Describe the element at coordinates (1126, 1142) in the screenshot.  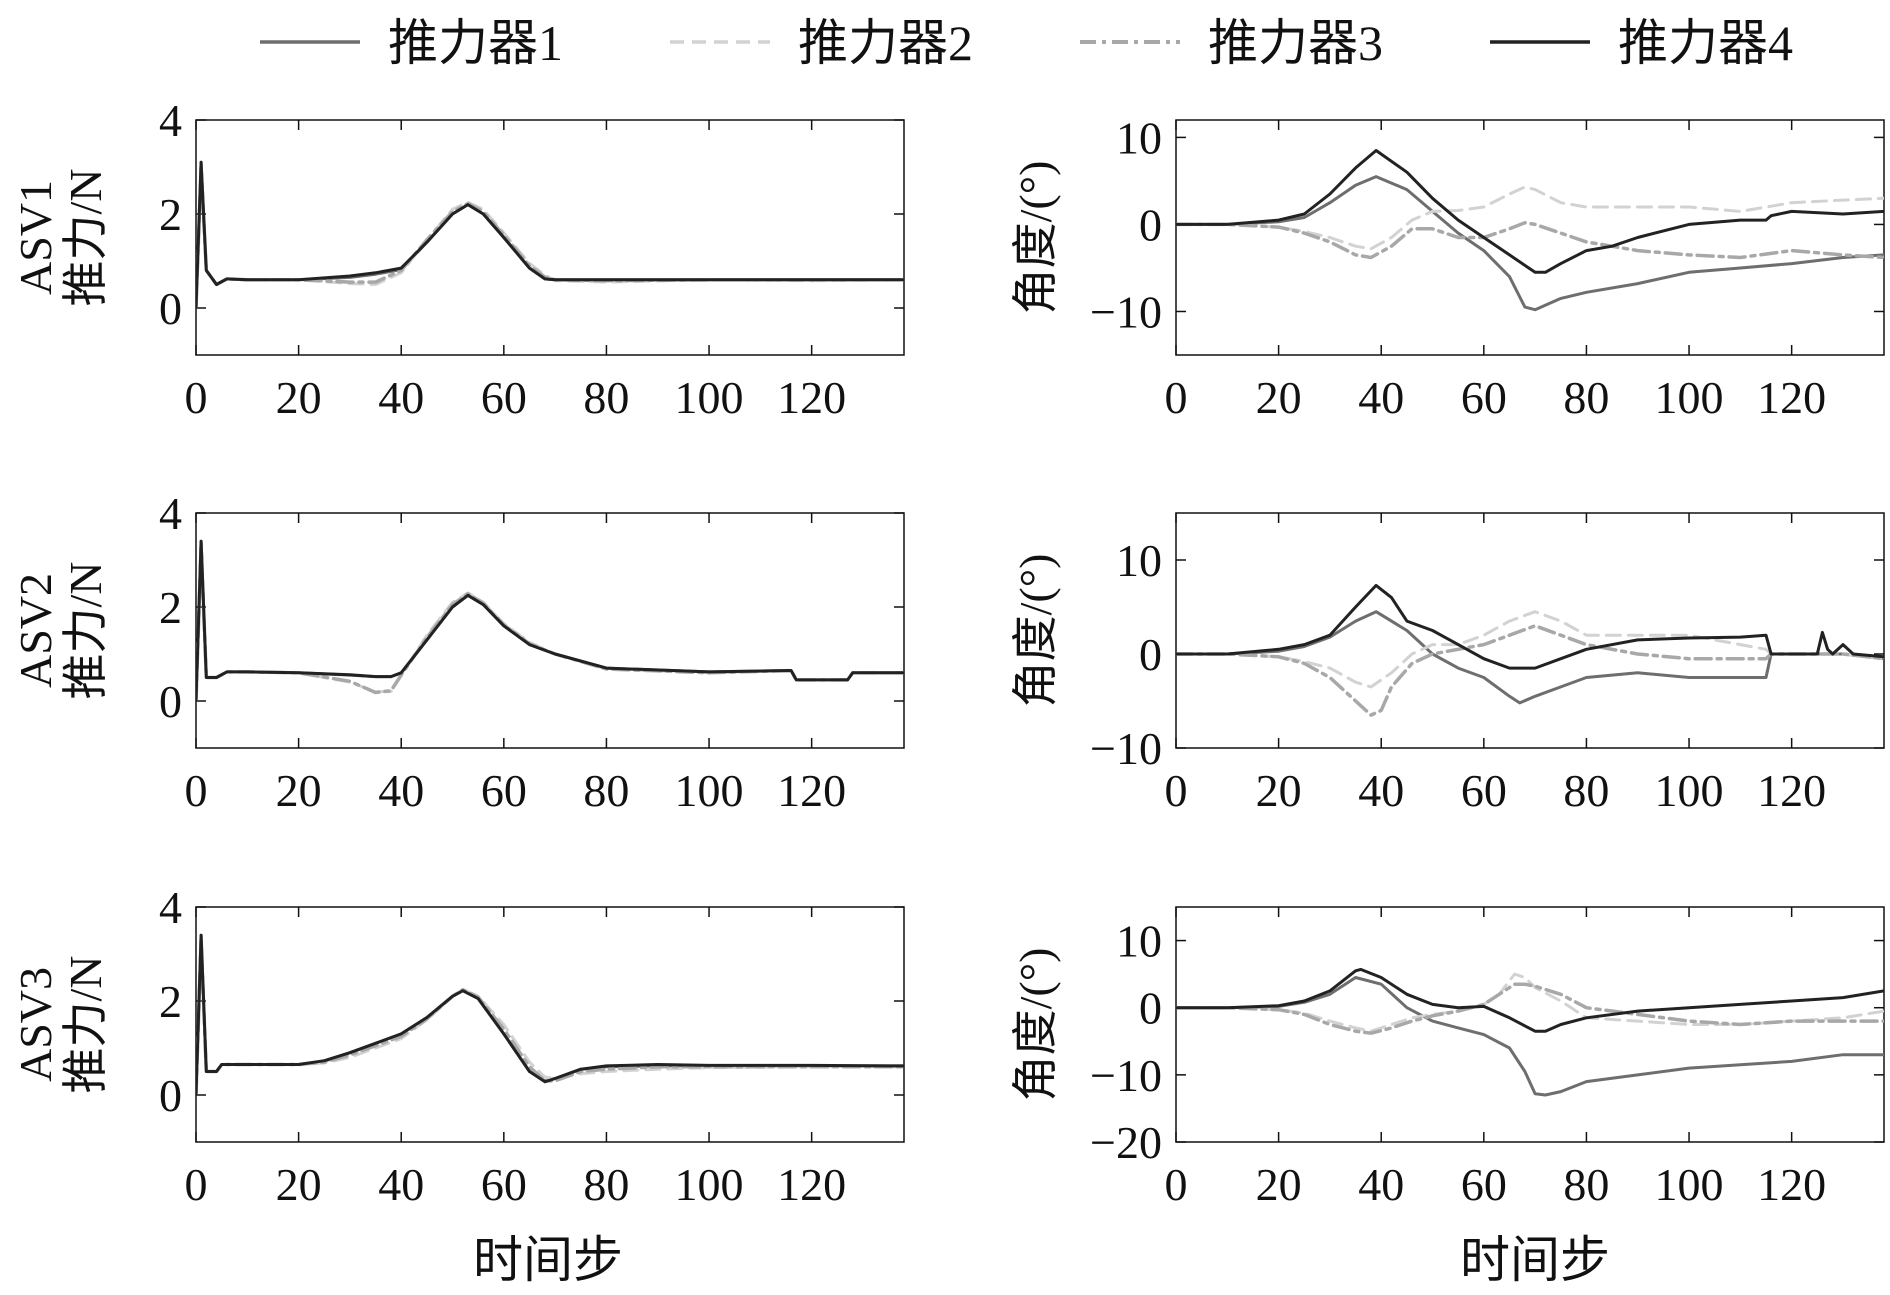
I see `y-tick-label: −20` at that location.